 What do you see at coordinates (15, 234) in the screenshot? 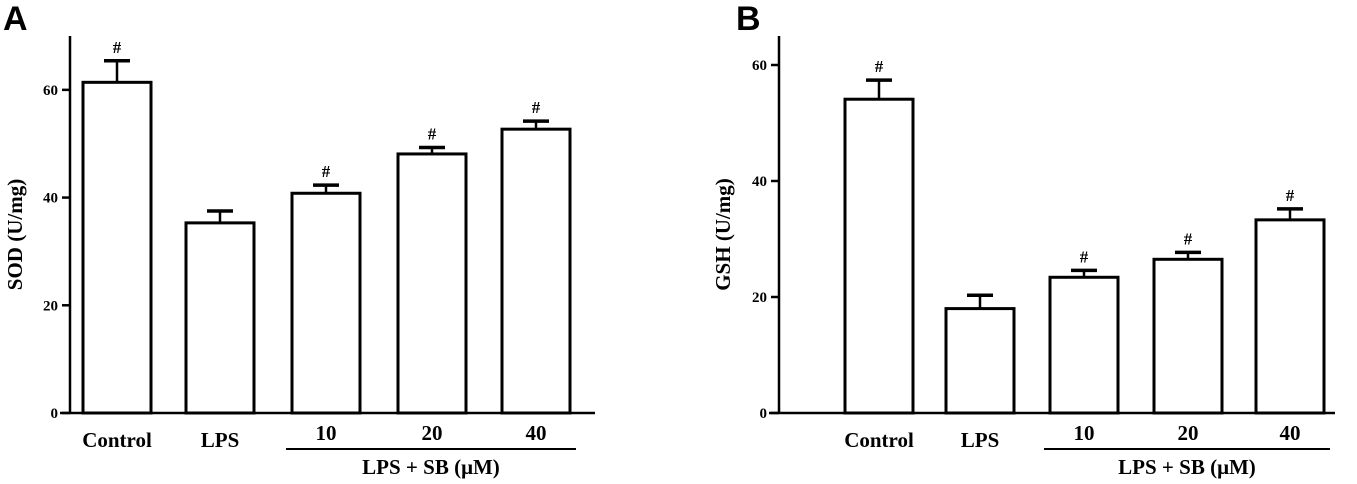
I see `y-axis-label: SOD (U/mg)` at bounding box center [15, 234].